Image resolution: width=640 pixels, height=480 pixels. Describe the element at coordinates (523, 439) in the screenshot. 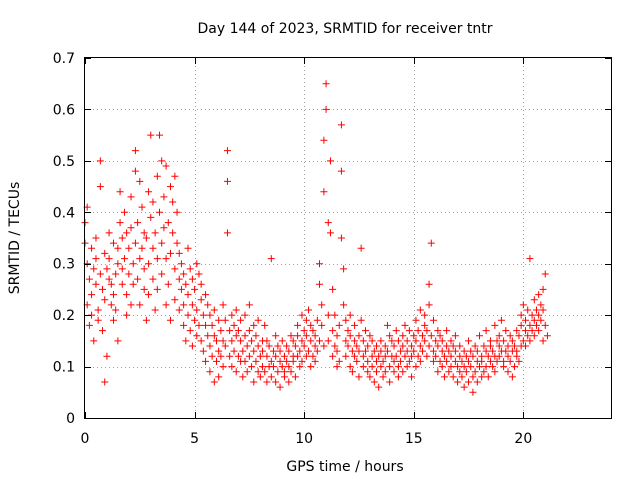

I see `x-tick-label: 20` at that location.